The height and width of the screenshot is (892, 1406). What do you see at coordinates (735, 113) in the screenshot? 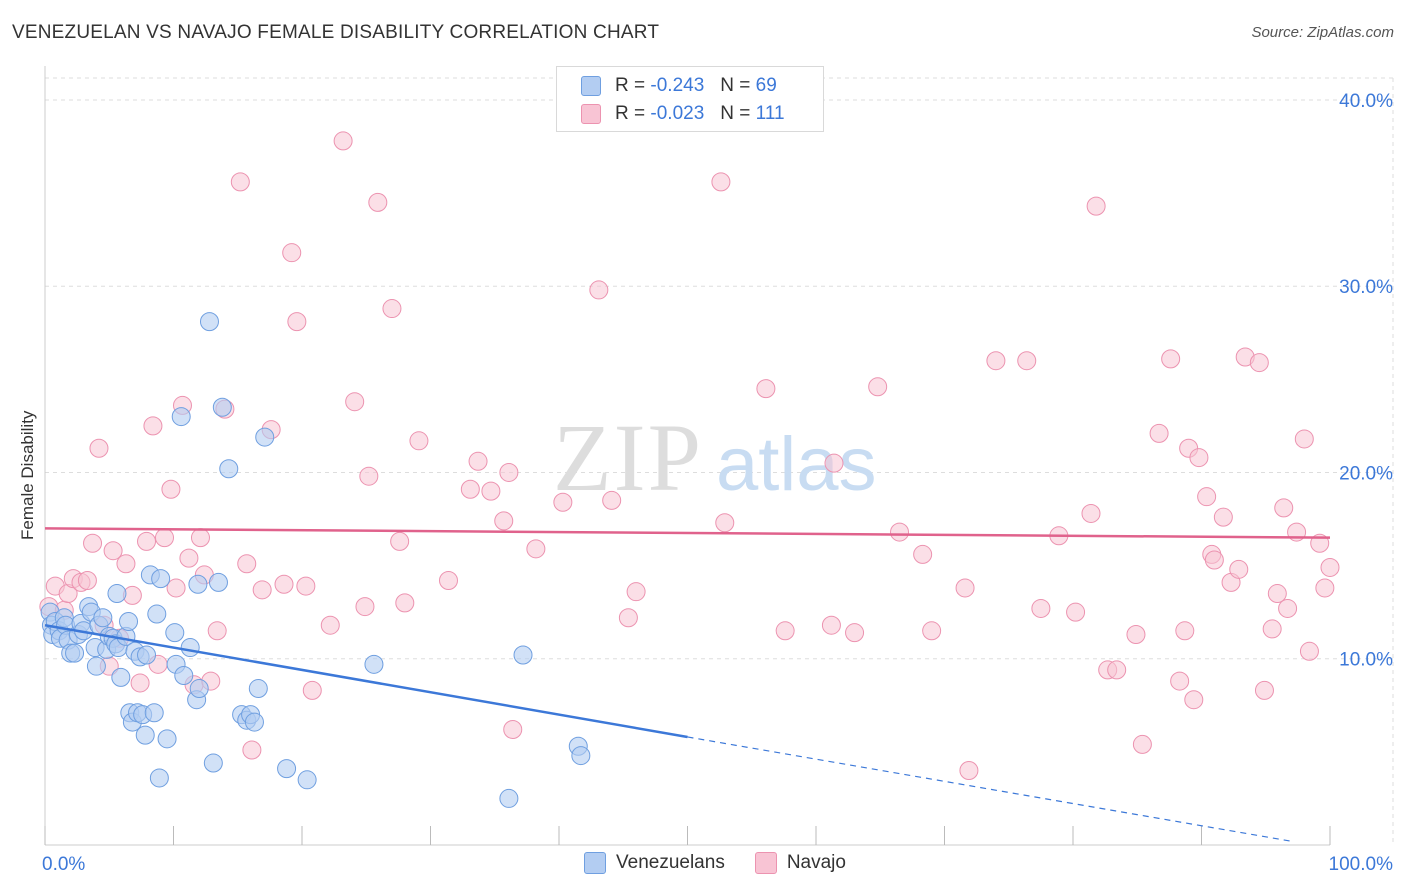
I see `n-label: N =` at bounding box center [735, 113].